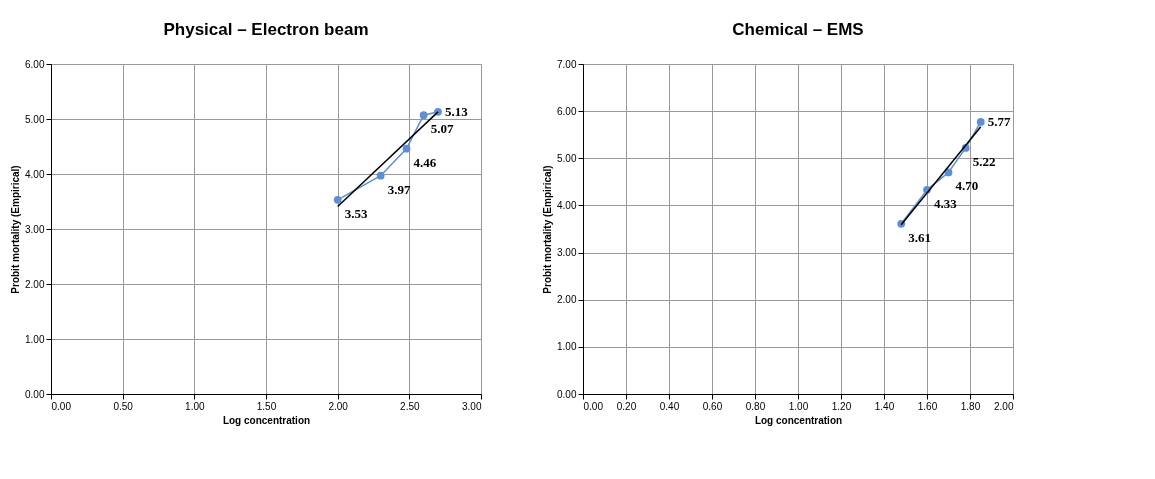  Describe the element at coordinates (626, 406) in the screenshot. I see `x-tick-label: 0.20` at that location.